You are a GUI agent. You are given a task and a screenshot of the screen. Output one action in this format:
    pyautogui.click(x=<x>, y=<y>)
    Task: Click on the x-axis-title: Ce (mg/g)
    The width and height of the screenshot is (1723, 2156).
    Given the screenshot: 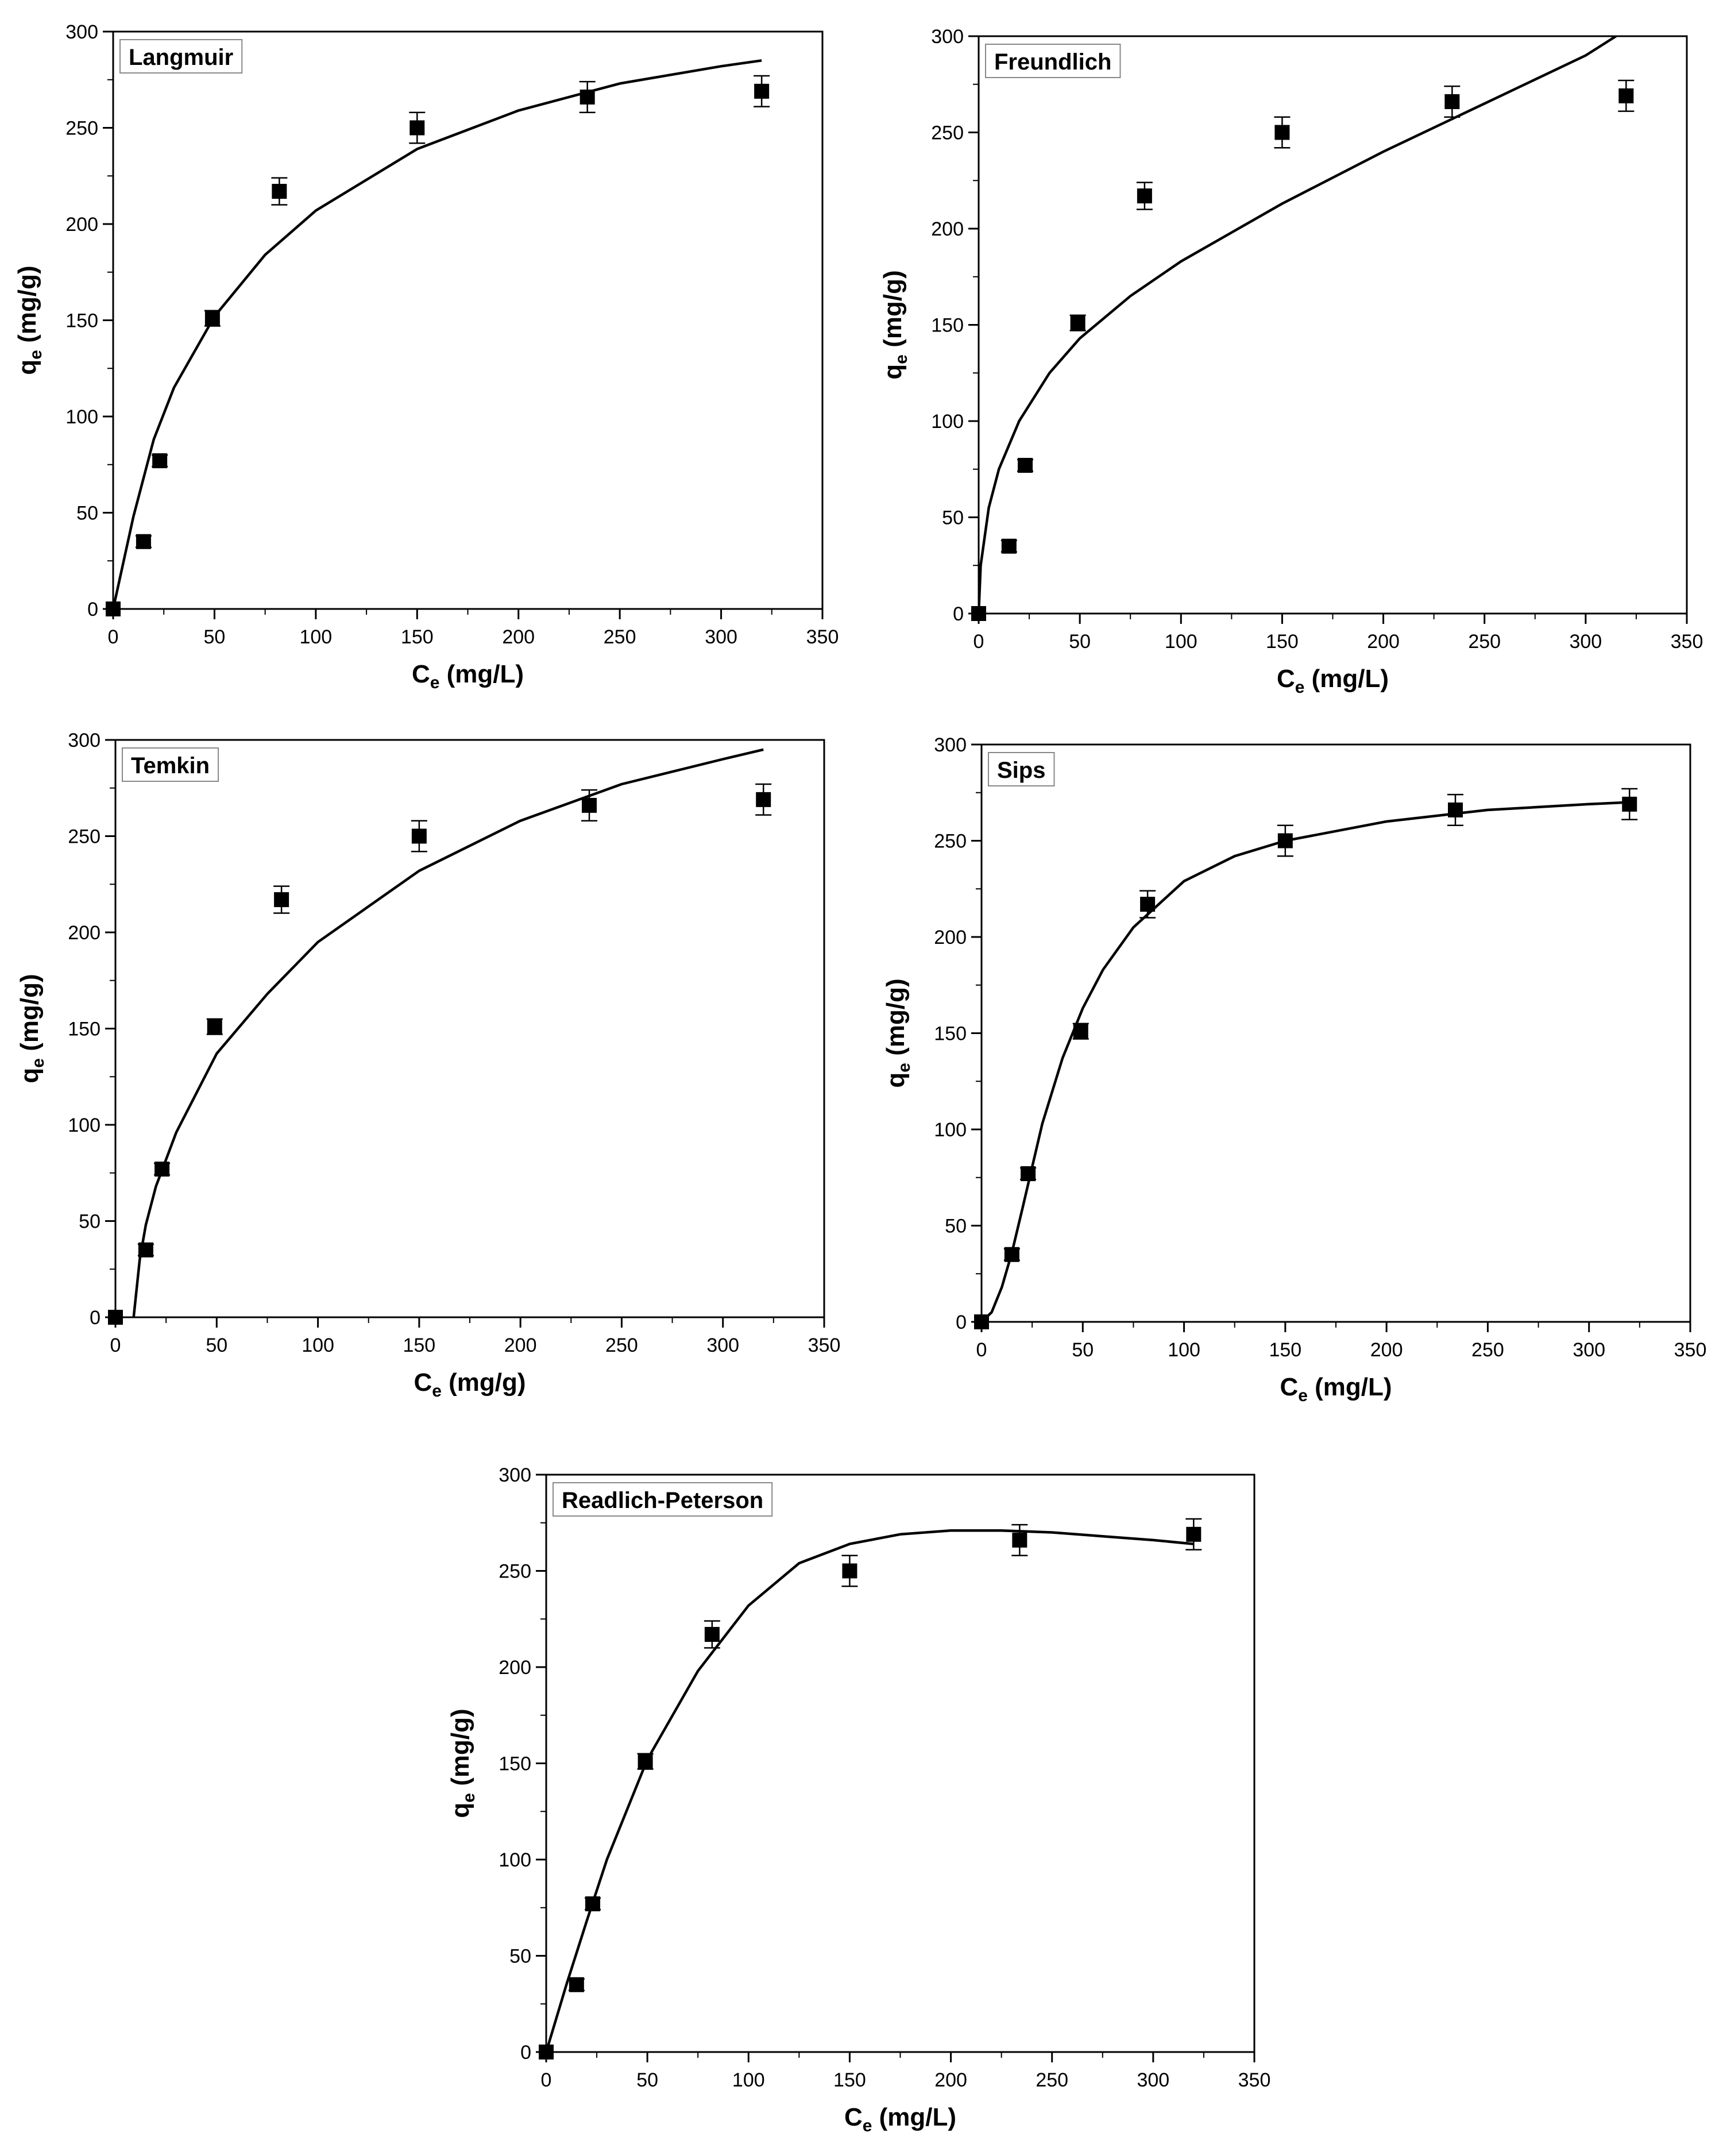 What is the action you would take?
    pyautogui.click(x=470, y=1385)
    